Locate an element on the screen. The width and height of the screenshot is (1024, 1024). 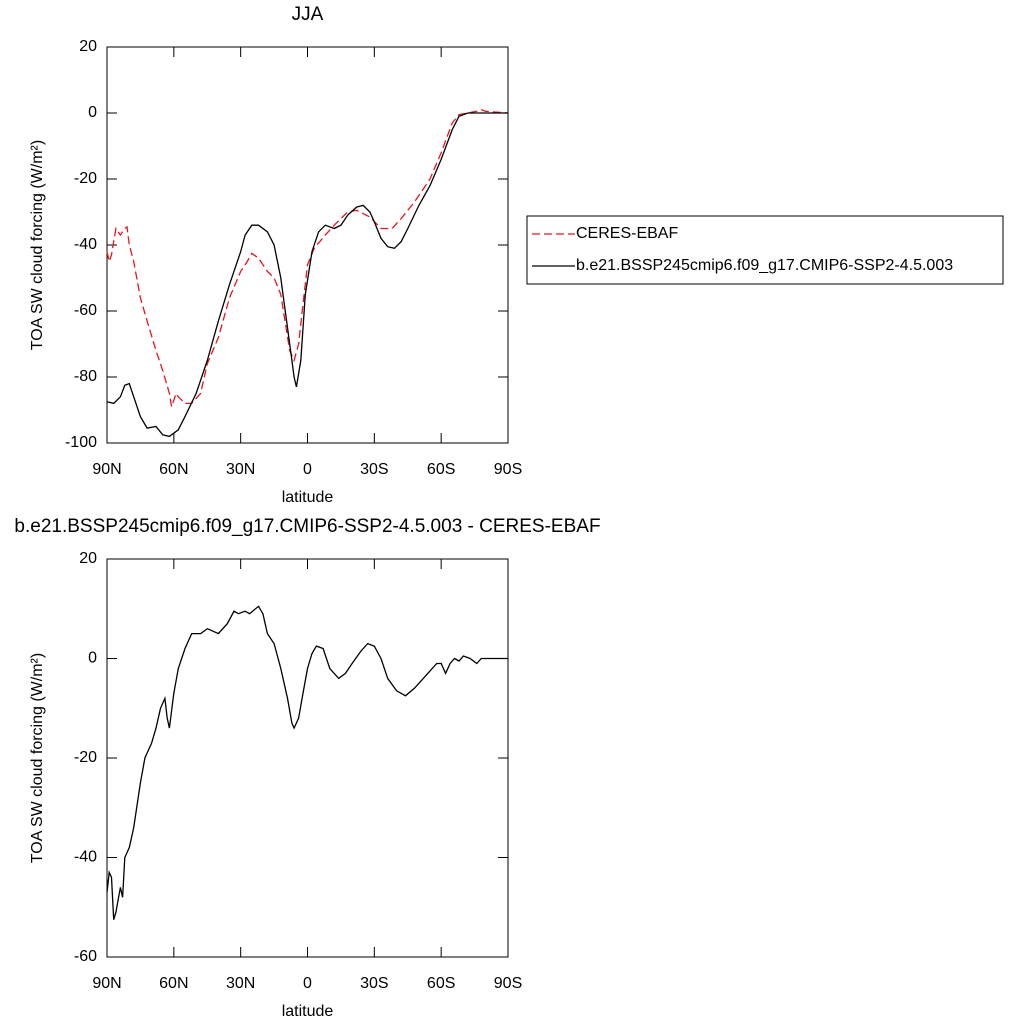
legend-label: CERES-EBAF is located at coordinates (627, 233).